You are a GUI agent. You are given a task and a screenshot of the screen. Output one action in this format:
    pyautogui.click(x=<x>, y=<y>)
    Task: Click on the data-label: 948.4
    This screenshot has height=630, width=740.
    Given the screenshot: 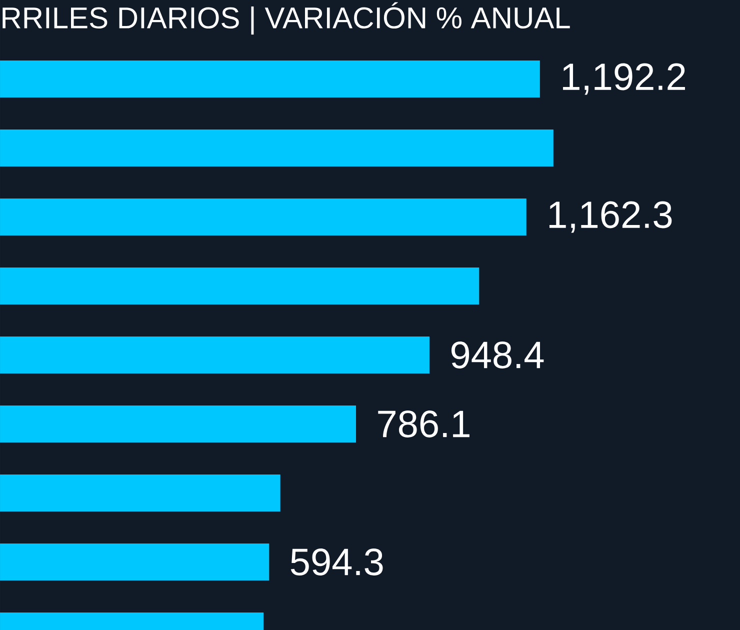 What is the action you would take?
    pyautogui.click(x=497, y=355)
    